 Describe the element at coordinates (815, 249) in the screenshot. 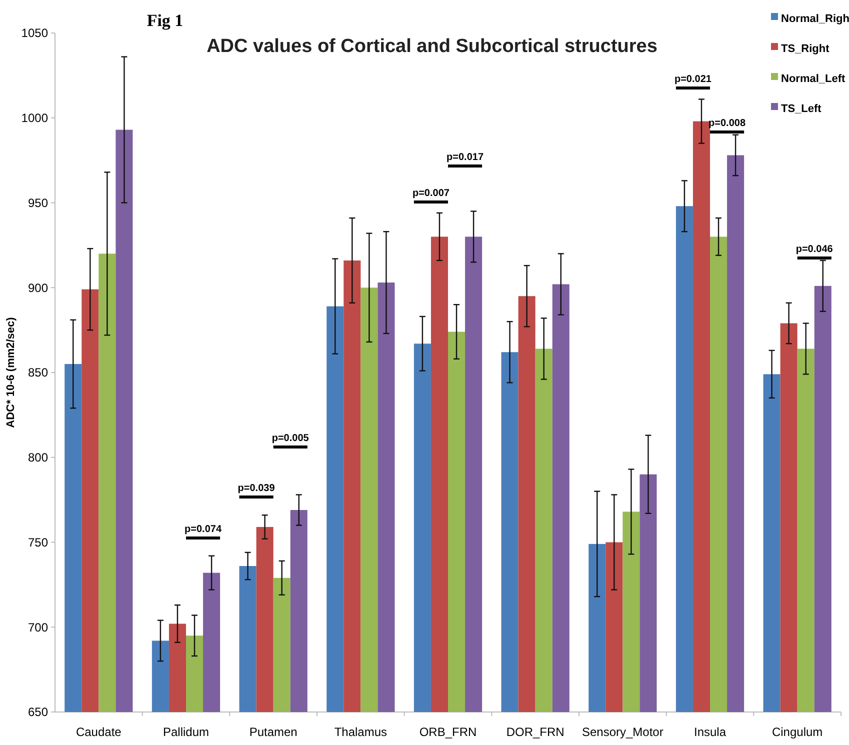

I see `annotation: p=0.046` at that location.